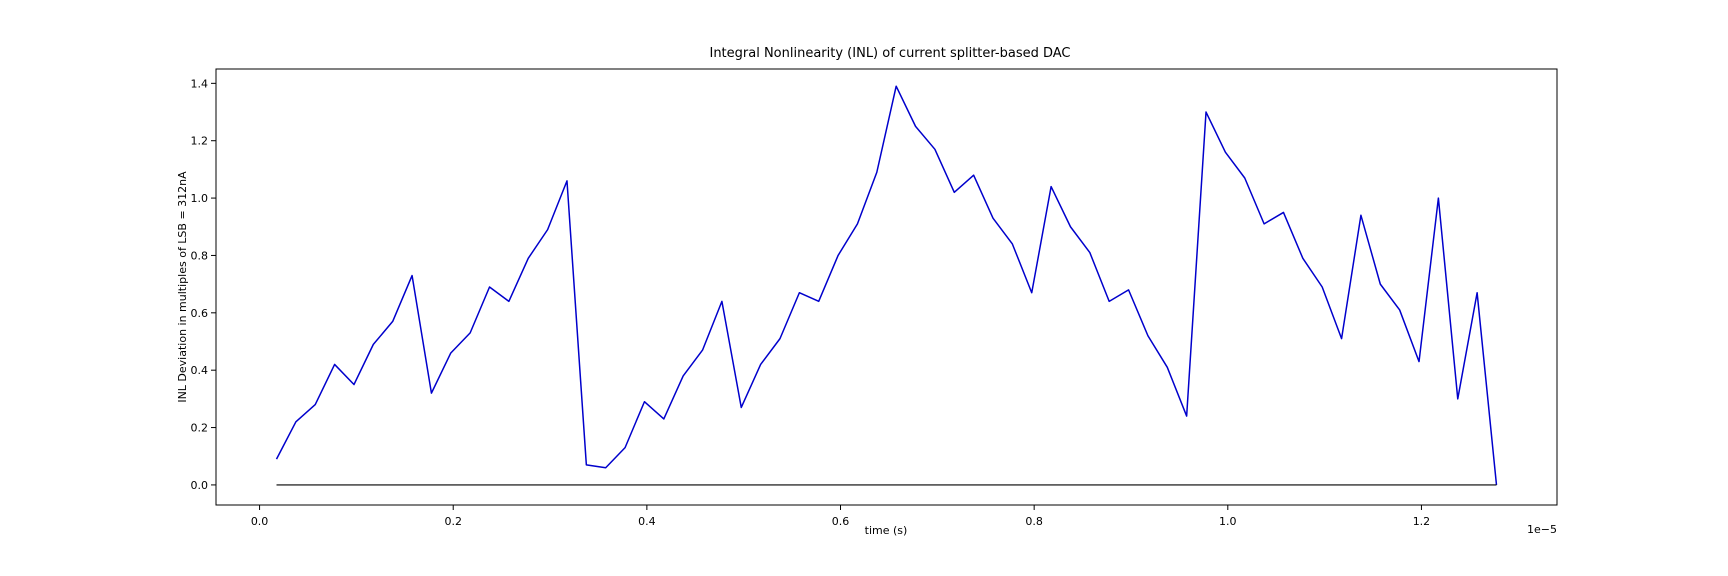 Image resolution: width=1728 pixels, height=576 pixels. I want to click on y-tick-label: 1.4, so click(200, 83).